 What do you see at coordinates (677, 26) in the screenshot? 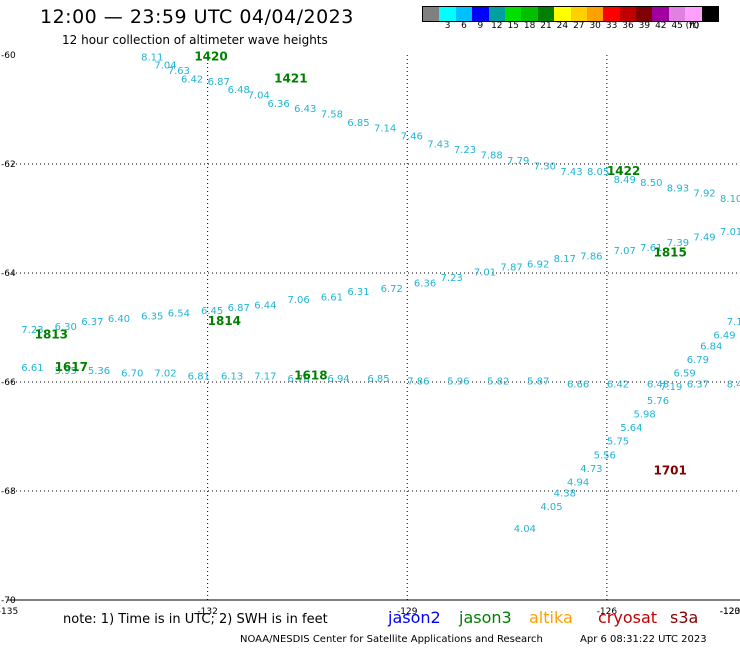
I see `colorbar-tick-label: 45` at bounding box center [677, 26].